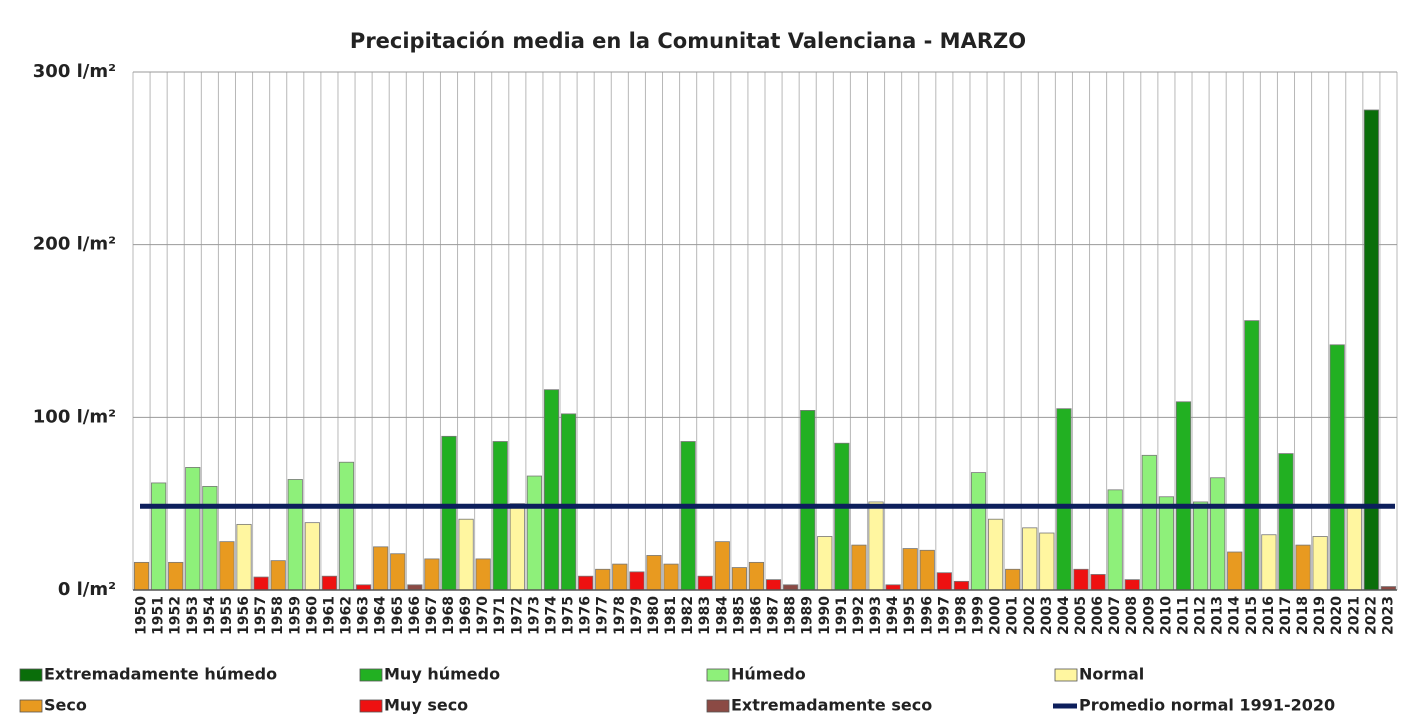 The width and height of the screenshot is (1402, 719). I want to click on x-tick-label: 1988, so click(791, 615).